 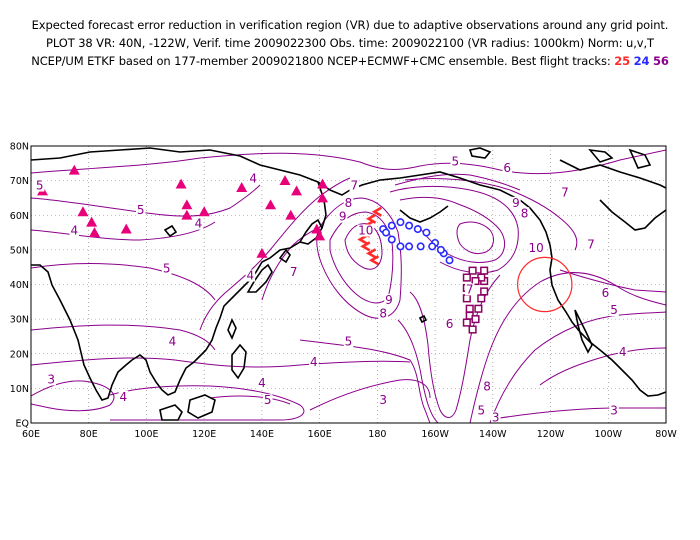 I want to click on track-c-label: 56, so click(x=660, y=61).